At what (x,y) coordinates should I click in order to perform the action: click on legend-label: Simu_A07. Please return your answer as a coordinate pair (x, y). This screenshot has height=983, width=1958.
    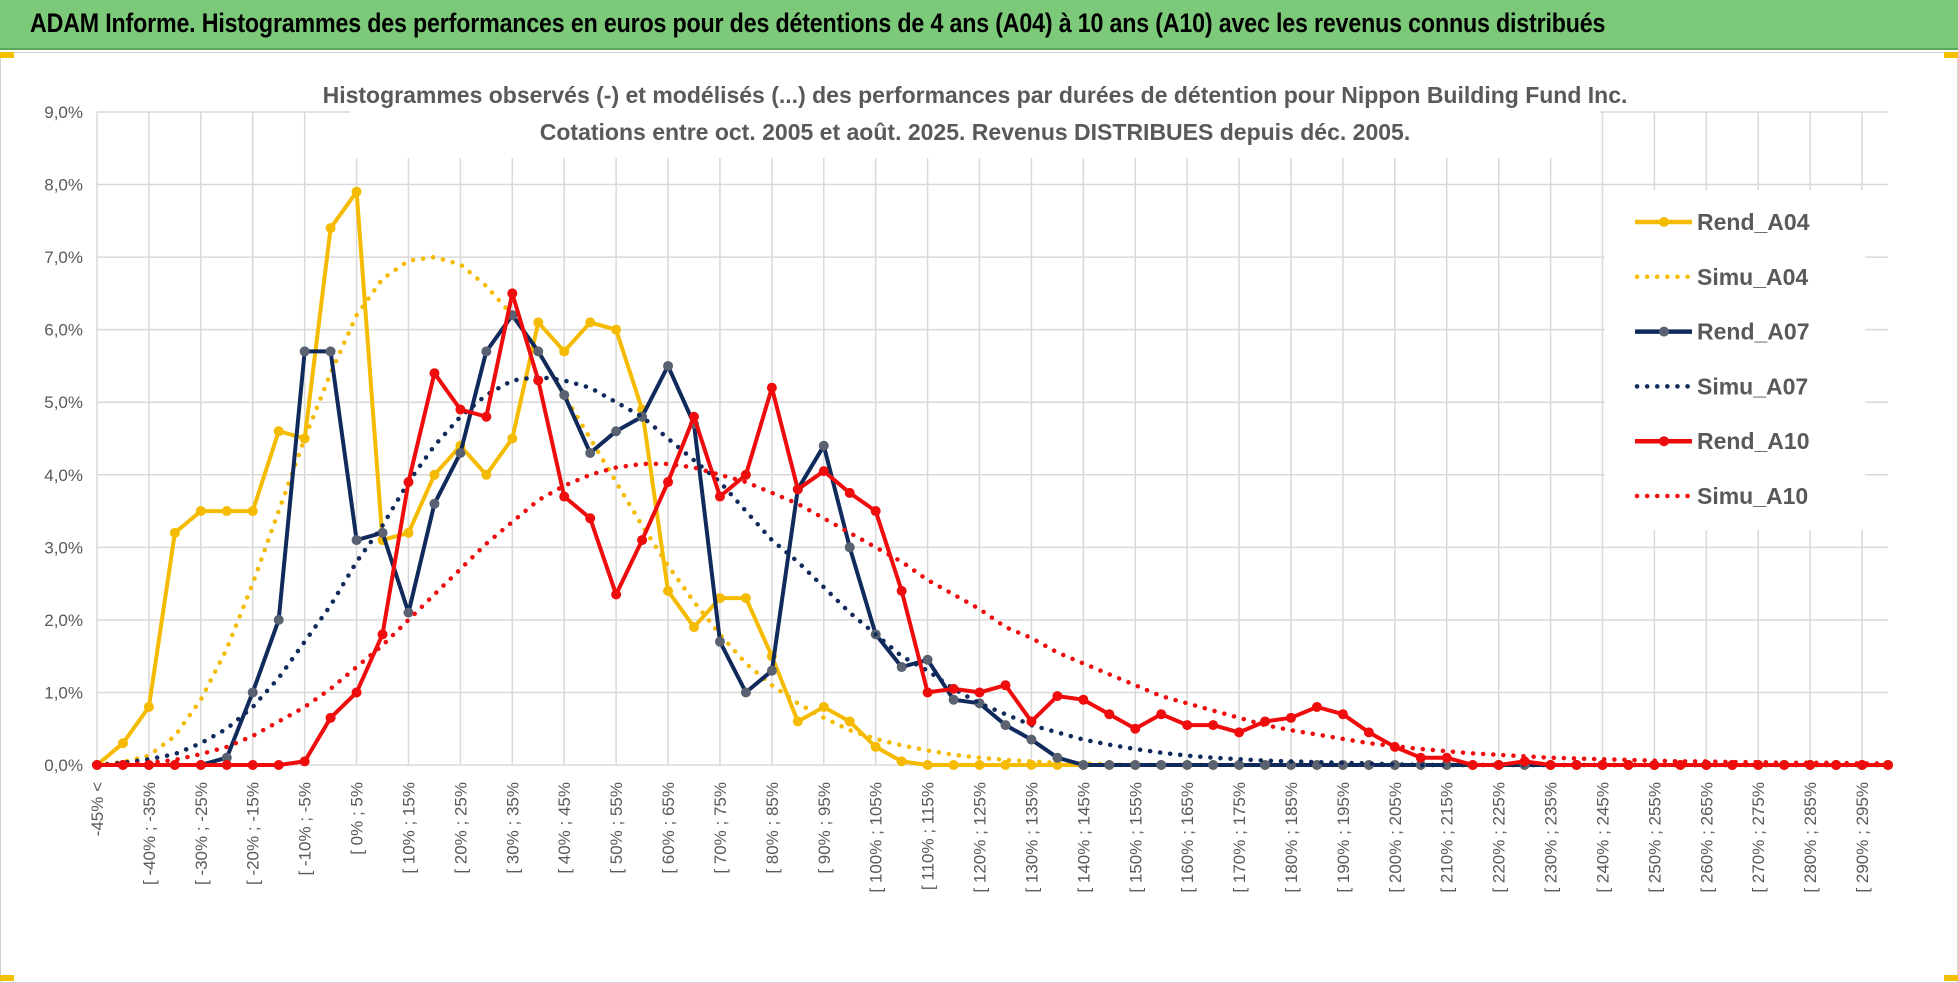
    Looking at the image, I should click on (1752, 386).